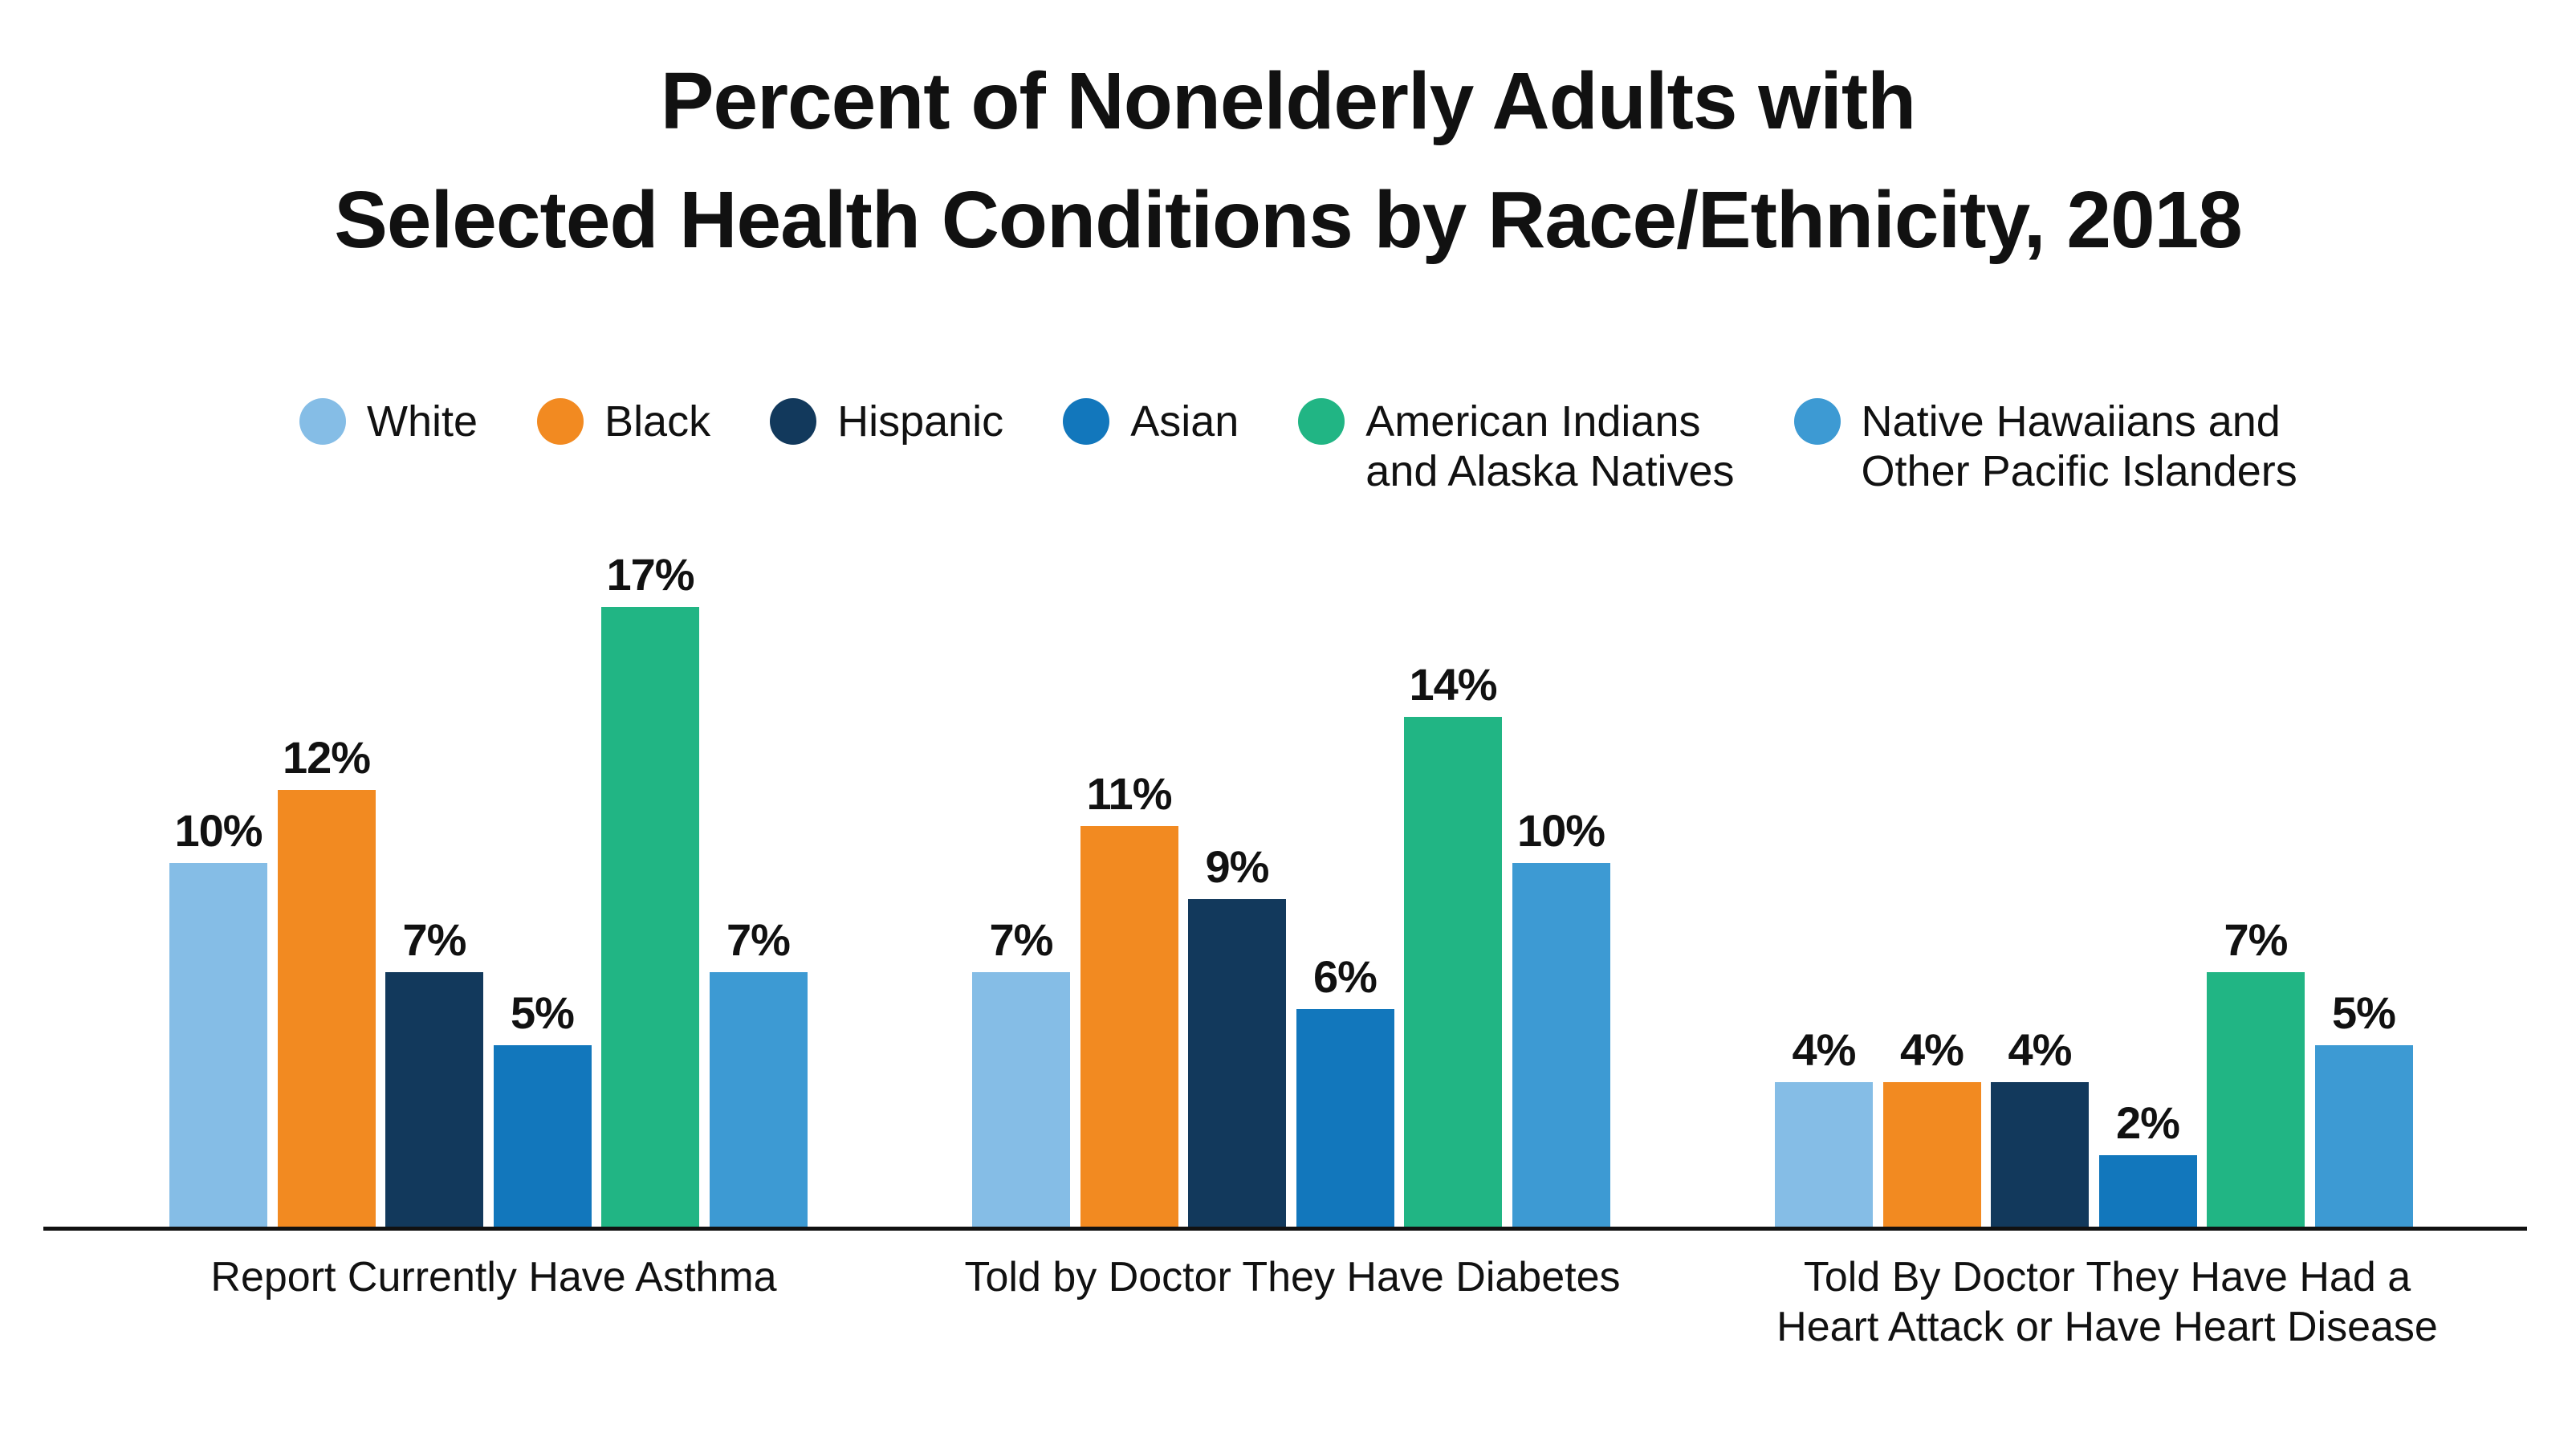 This screenshot has width=2576, height=1445. What do you see at coordinates (489, 888) in the screenshot?
I see `bar-group-report-currently-have-asthma: 10% 12% 7% 5% 17% 7%` at bounding box center [489, 888].